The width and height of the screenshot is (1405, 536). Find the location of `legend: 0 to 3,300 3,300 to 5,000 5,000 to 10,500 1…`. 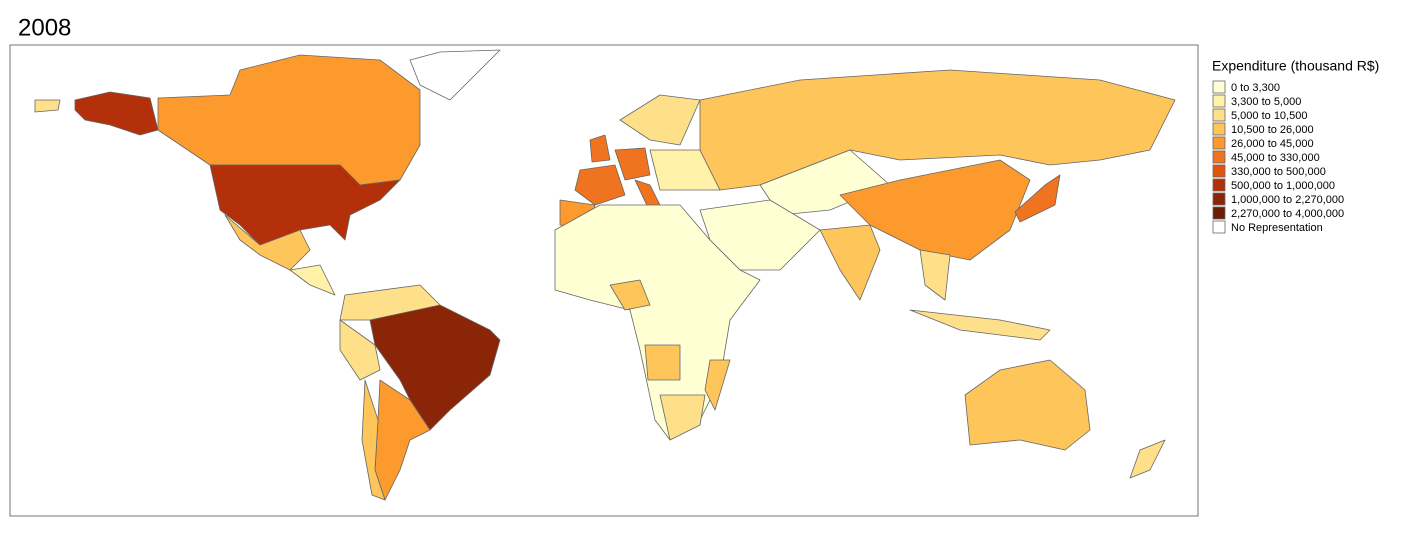

legend: 0 to 3,300 3,300 to 5,000 5,000 to 10,500 1… is located at coordinates (1278, 157).